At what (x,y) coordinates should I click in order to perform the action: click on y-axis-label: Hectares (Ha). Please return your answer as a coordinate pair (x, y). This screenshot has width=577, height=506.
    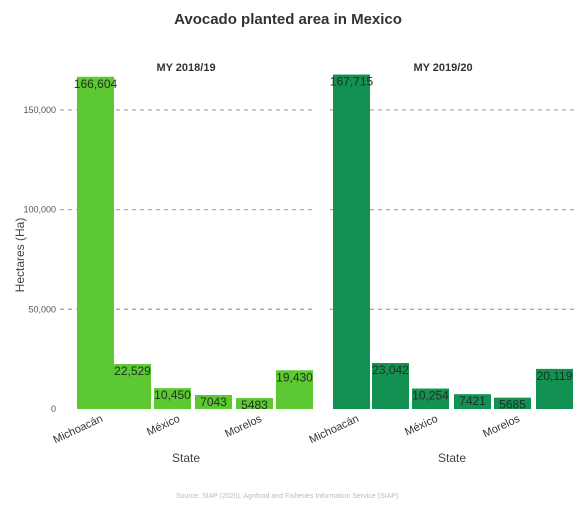
    Looking at the image, I should click on (20, 255).